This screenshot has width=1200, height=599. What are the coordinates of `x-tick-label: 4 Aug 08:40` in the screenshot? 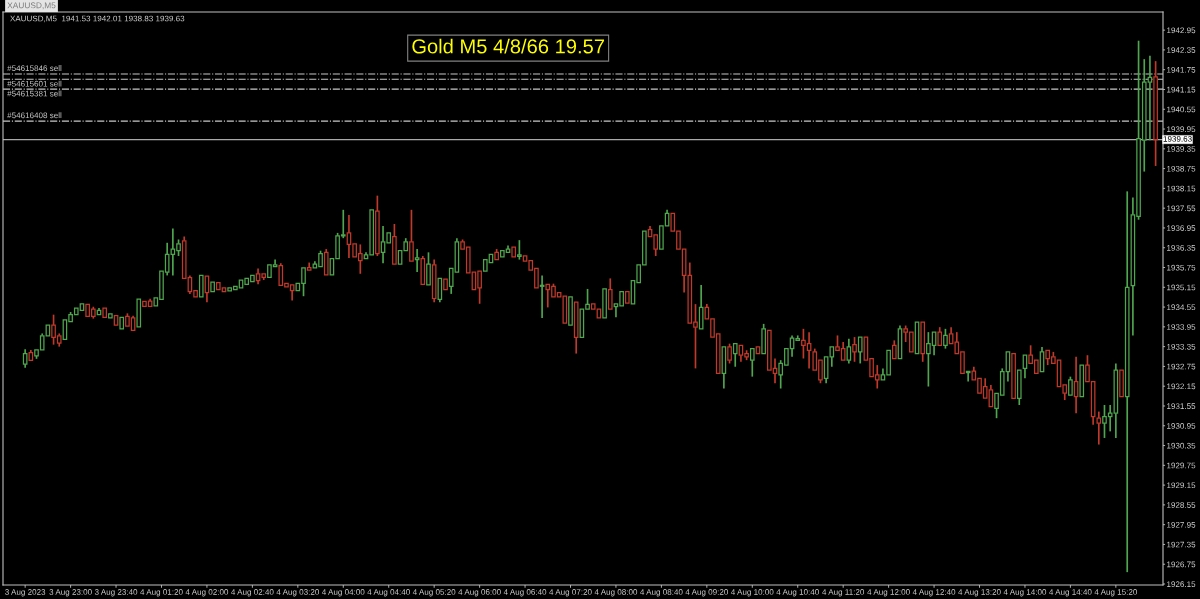 It's located at (661, 593).